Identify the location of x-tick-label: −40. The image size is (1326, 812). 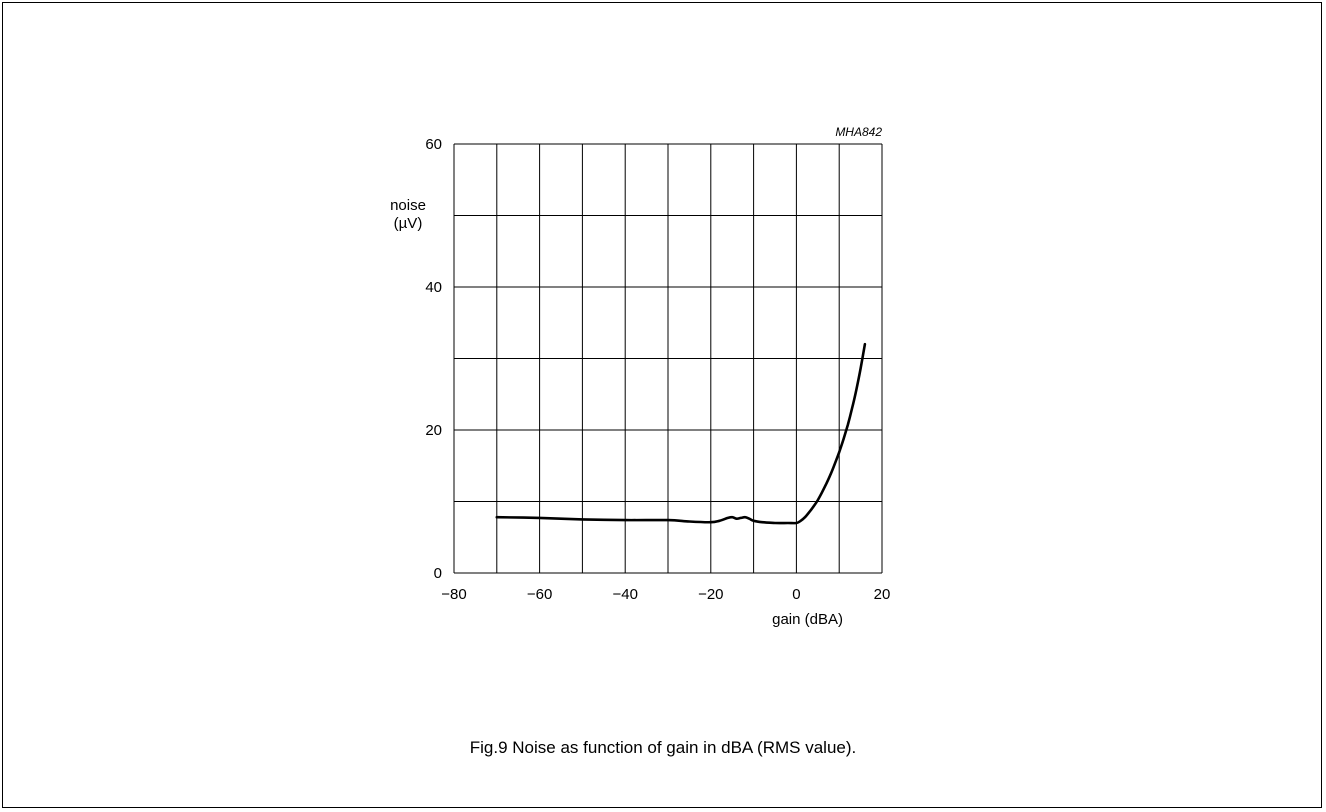
(624, 594).